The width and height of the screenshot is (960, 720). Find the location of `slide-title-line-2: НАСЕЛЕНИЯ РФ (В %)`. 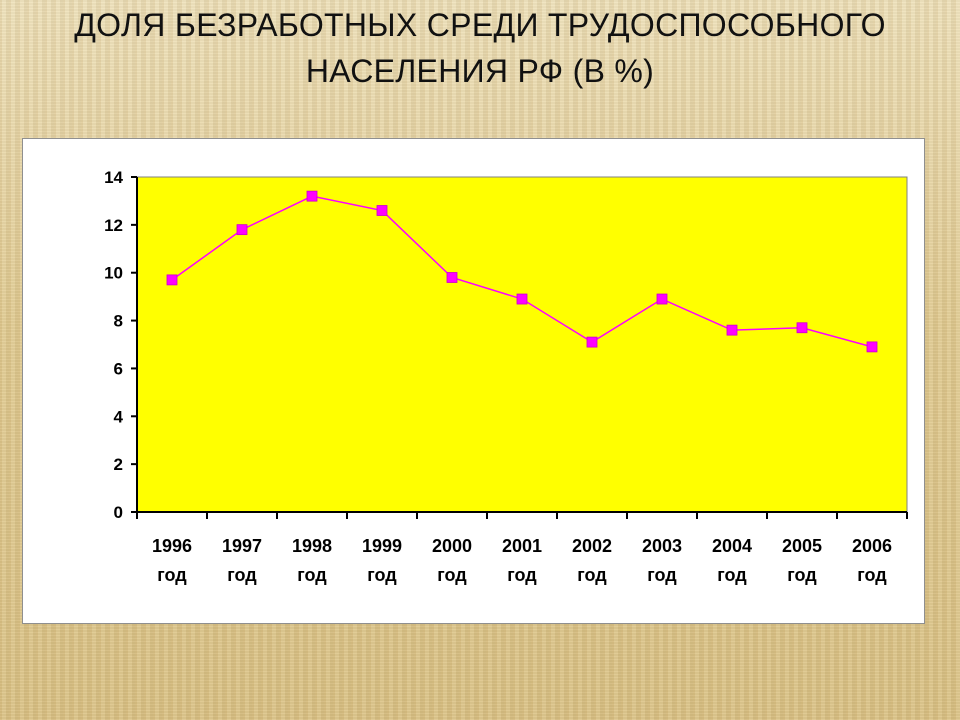

slide-title-line-2: НАСЕЛЕНИЯ РФ (В %) is located at coordinates (480, 71).